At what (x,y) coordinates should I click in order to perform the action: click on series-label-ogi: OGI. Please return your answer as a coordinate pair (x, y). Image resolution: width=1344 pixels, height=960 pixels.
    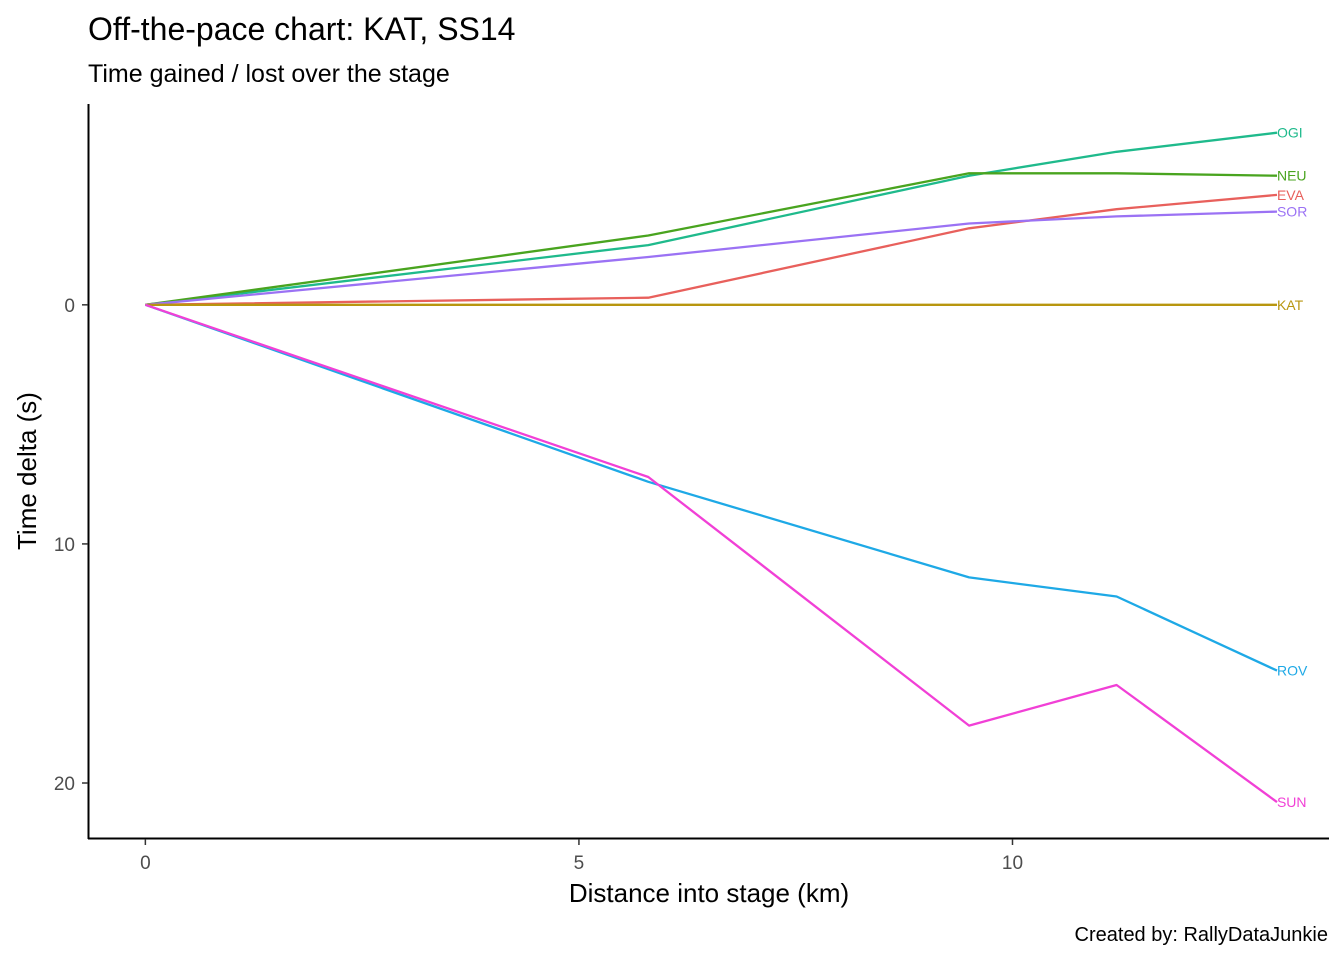
    Looking at the image, I should click on (1290, 133).